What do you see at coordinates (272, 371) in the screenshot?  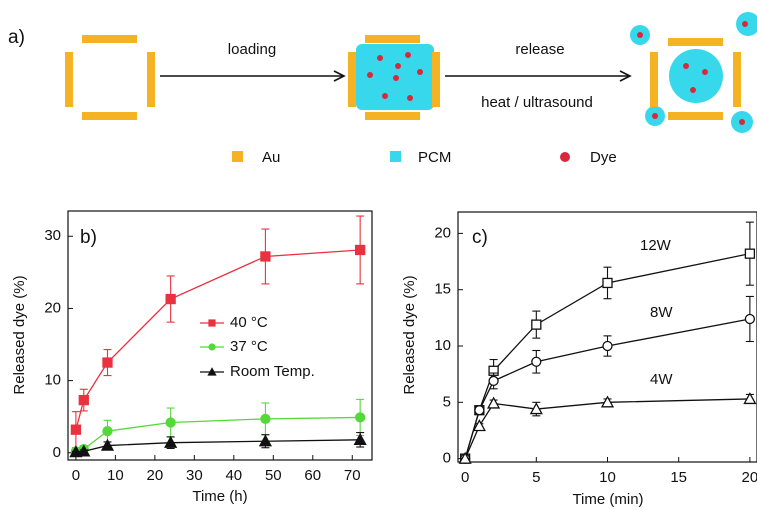 I see `legend-label: Room Temp.` at bounding box center [272, 371].